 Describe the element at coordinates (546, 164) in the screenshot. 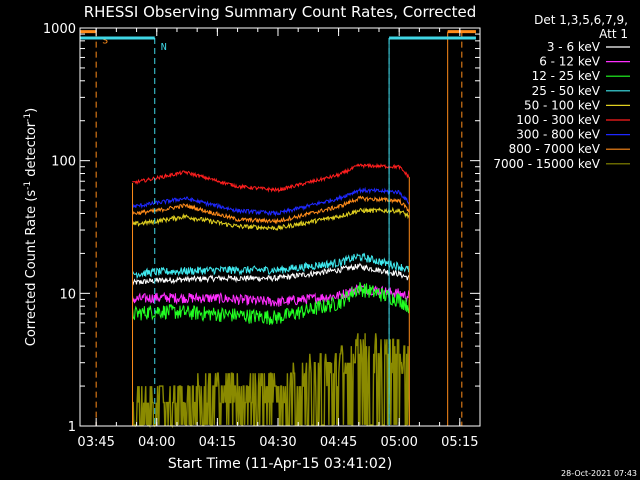

I see `legend-label: 7000 - 15000 keV` at that location.